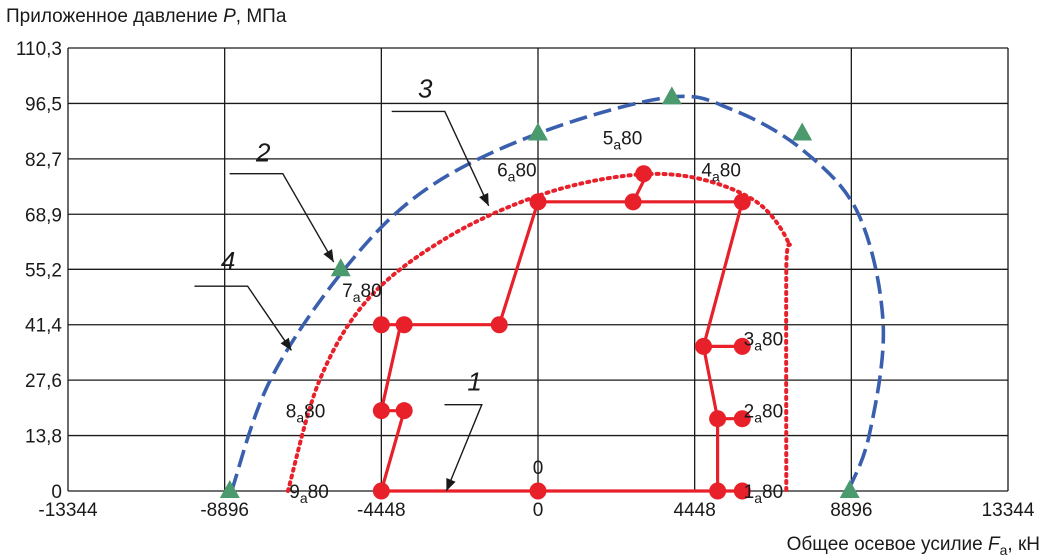  I want to click on y-axis-title: Приложенное давление P, МПа, so click(146, 16).